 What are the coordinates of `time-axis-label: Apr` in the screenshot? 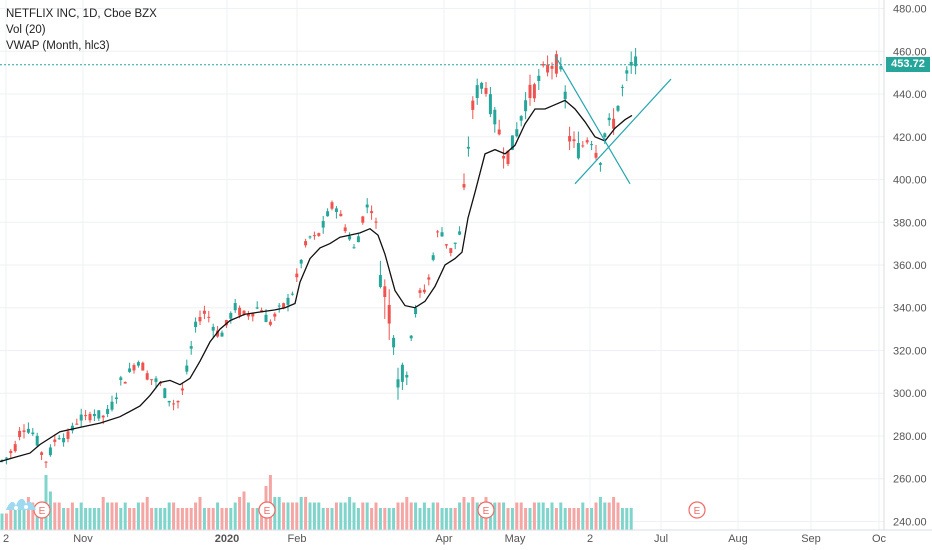 It's located at (443, 539).